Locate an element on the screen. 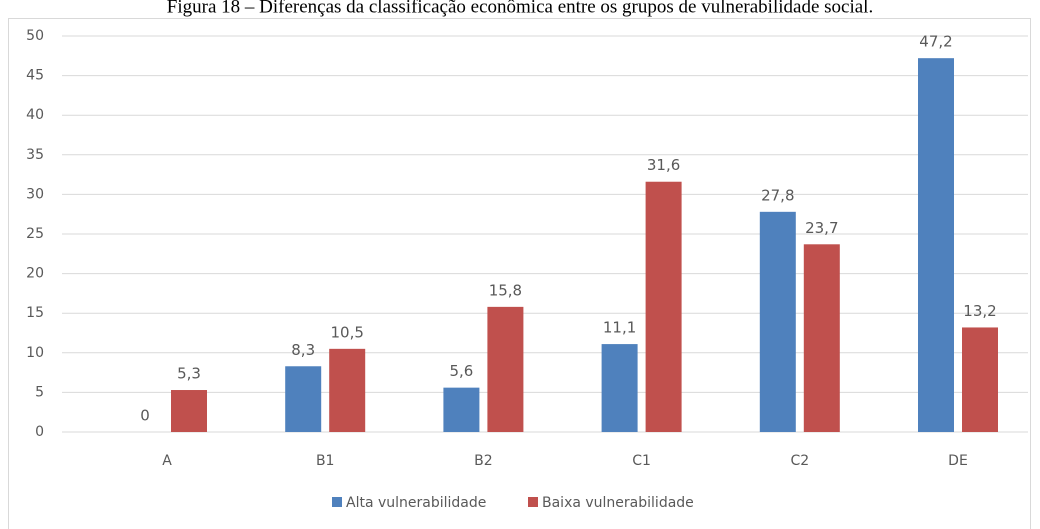 The image size is (1040, 529). x-tick-label: A is located at coordinates (167, 461).